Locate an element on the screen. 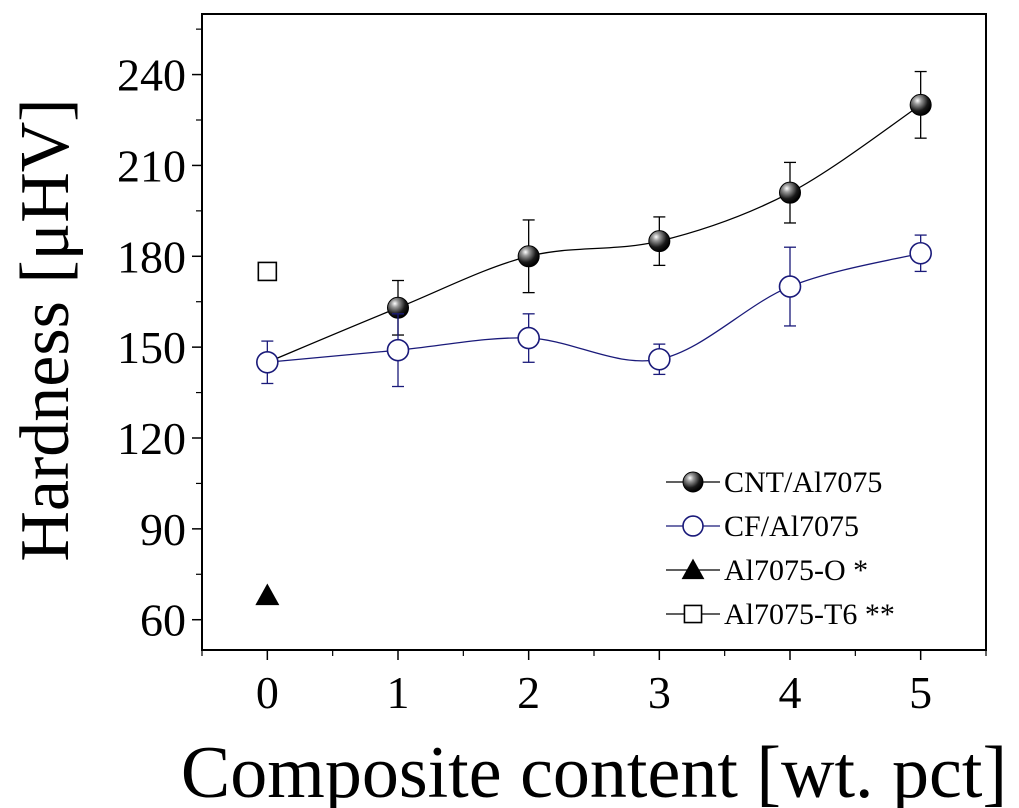 This screenshot has width=1019, height=808. x-axis-title: Composite content [wt. pct] is located at coordinates (594, 770).